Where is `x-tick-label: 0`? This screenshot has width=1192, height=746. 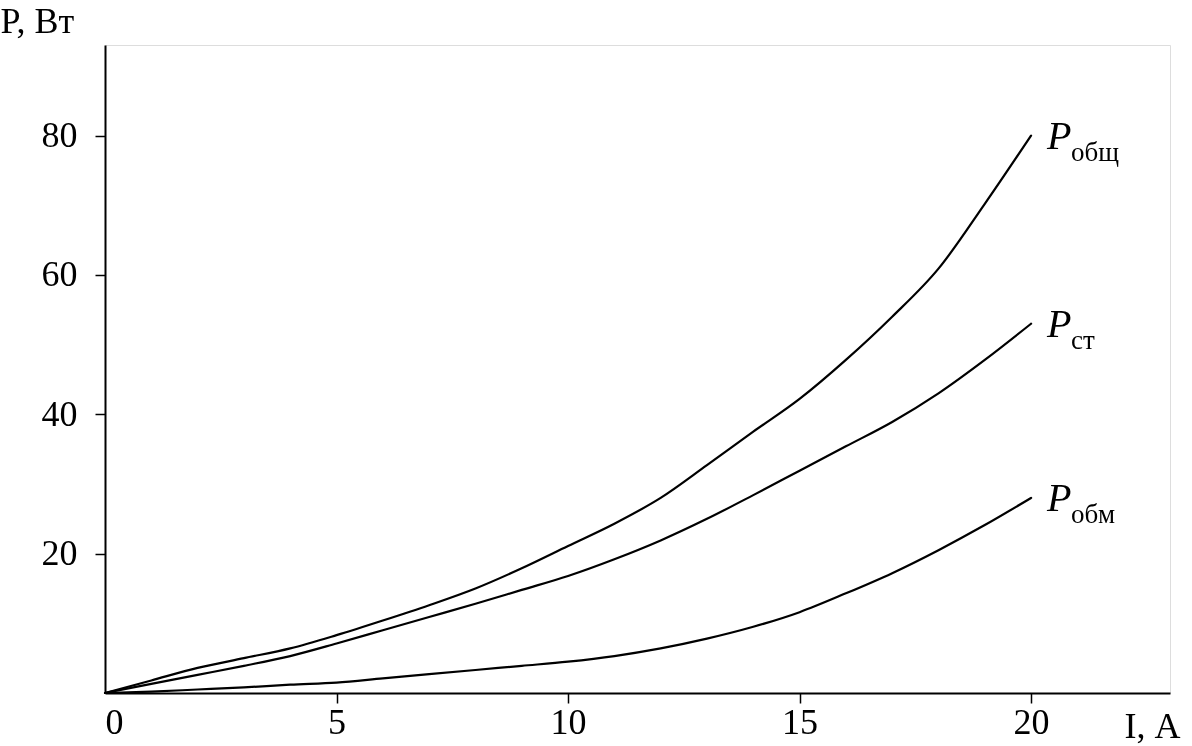 x-tick-label: 0 is located at coordinates (114, 721).